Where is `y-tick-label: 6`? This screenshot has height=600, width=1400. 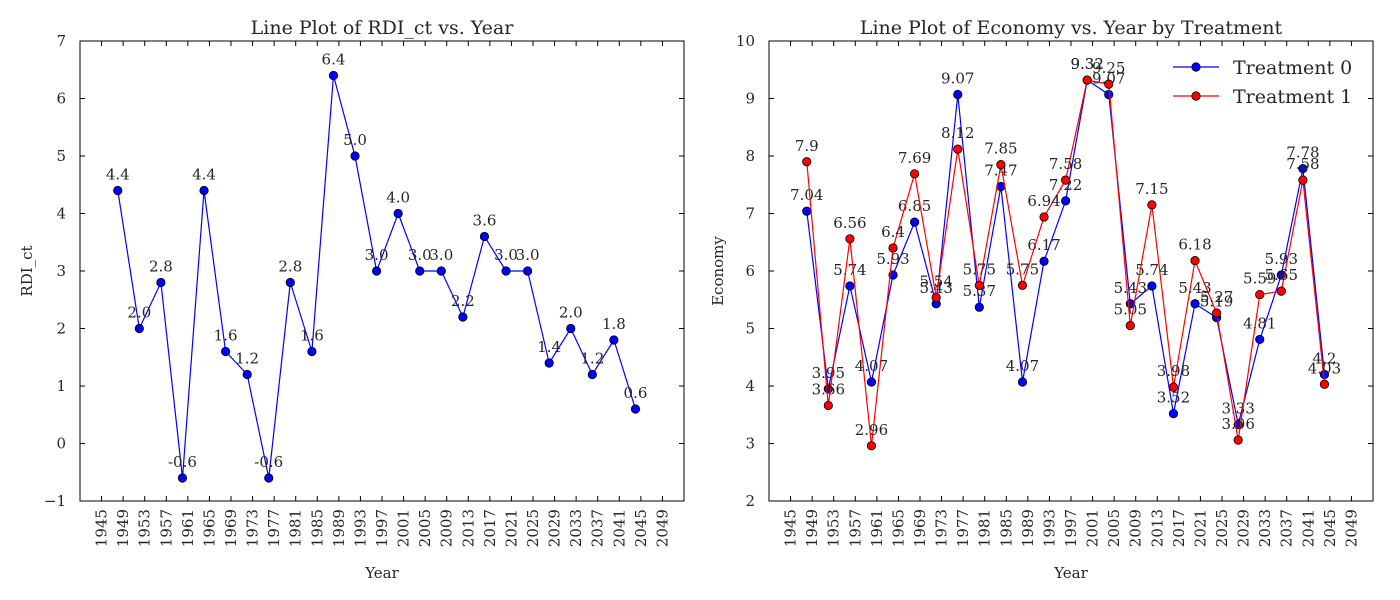 y-tick-label: 6 is located at coordinates (750, 271).